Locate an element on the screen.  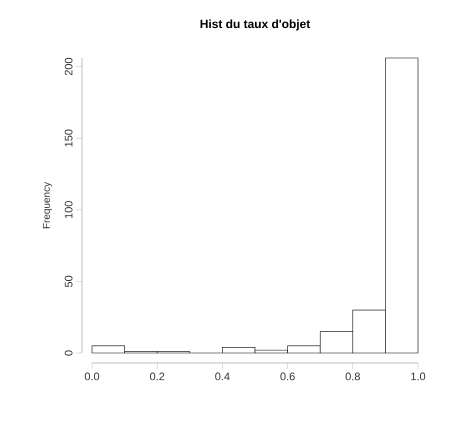
y-tick-label: 0 is located at coordinates (68, 353).